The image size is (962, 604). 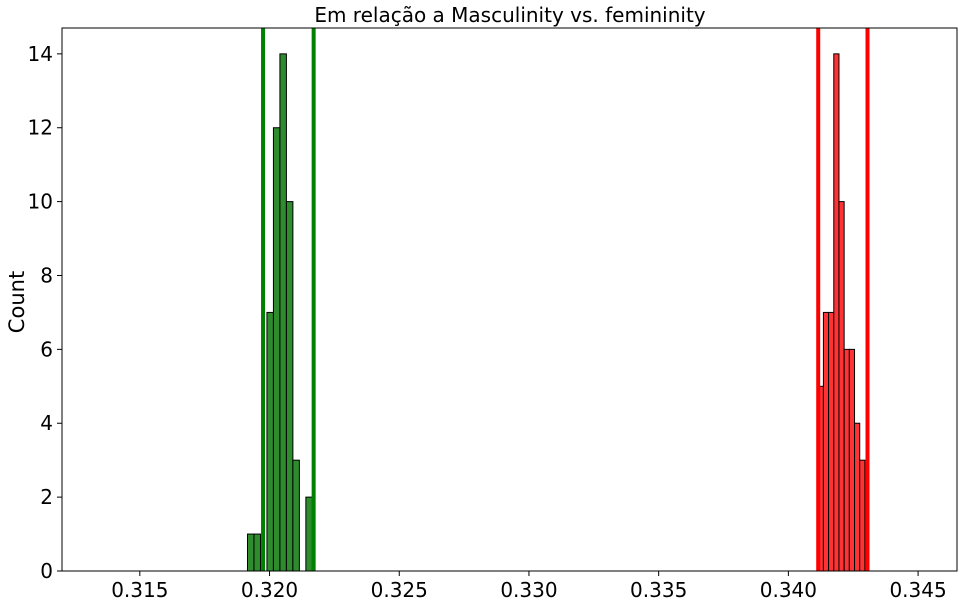 What do you see at coordinates (917, 590) in the screenshot?
I see `x-tick-label: 0.345` at bounding box center [917, 590].